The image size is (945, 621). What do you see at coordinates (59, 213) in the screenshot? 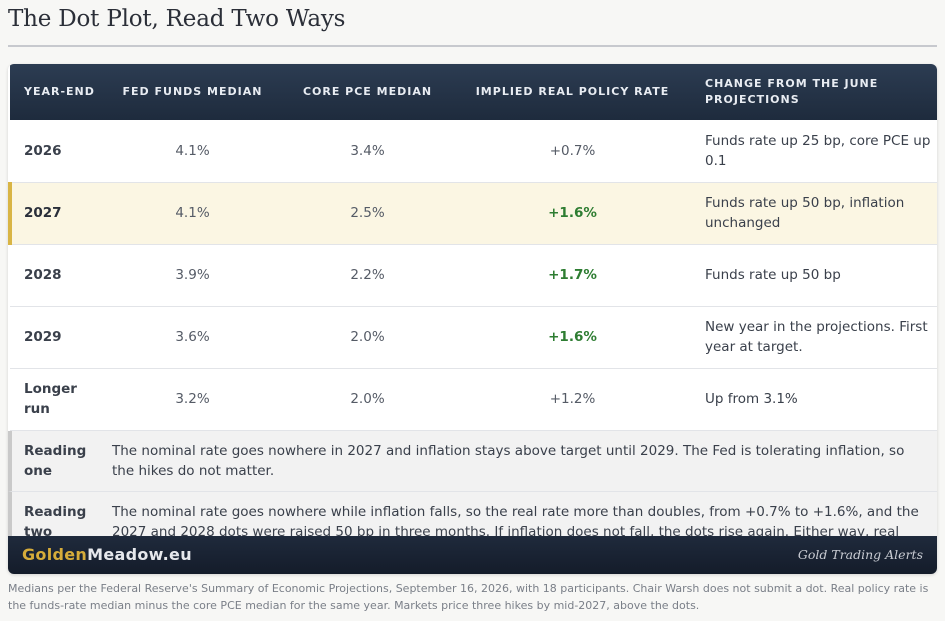
I see `cell-year: 2027` at bounding box center [59, 213].